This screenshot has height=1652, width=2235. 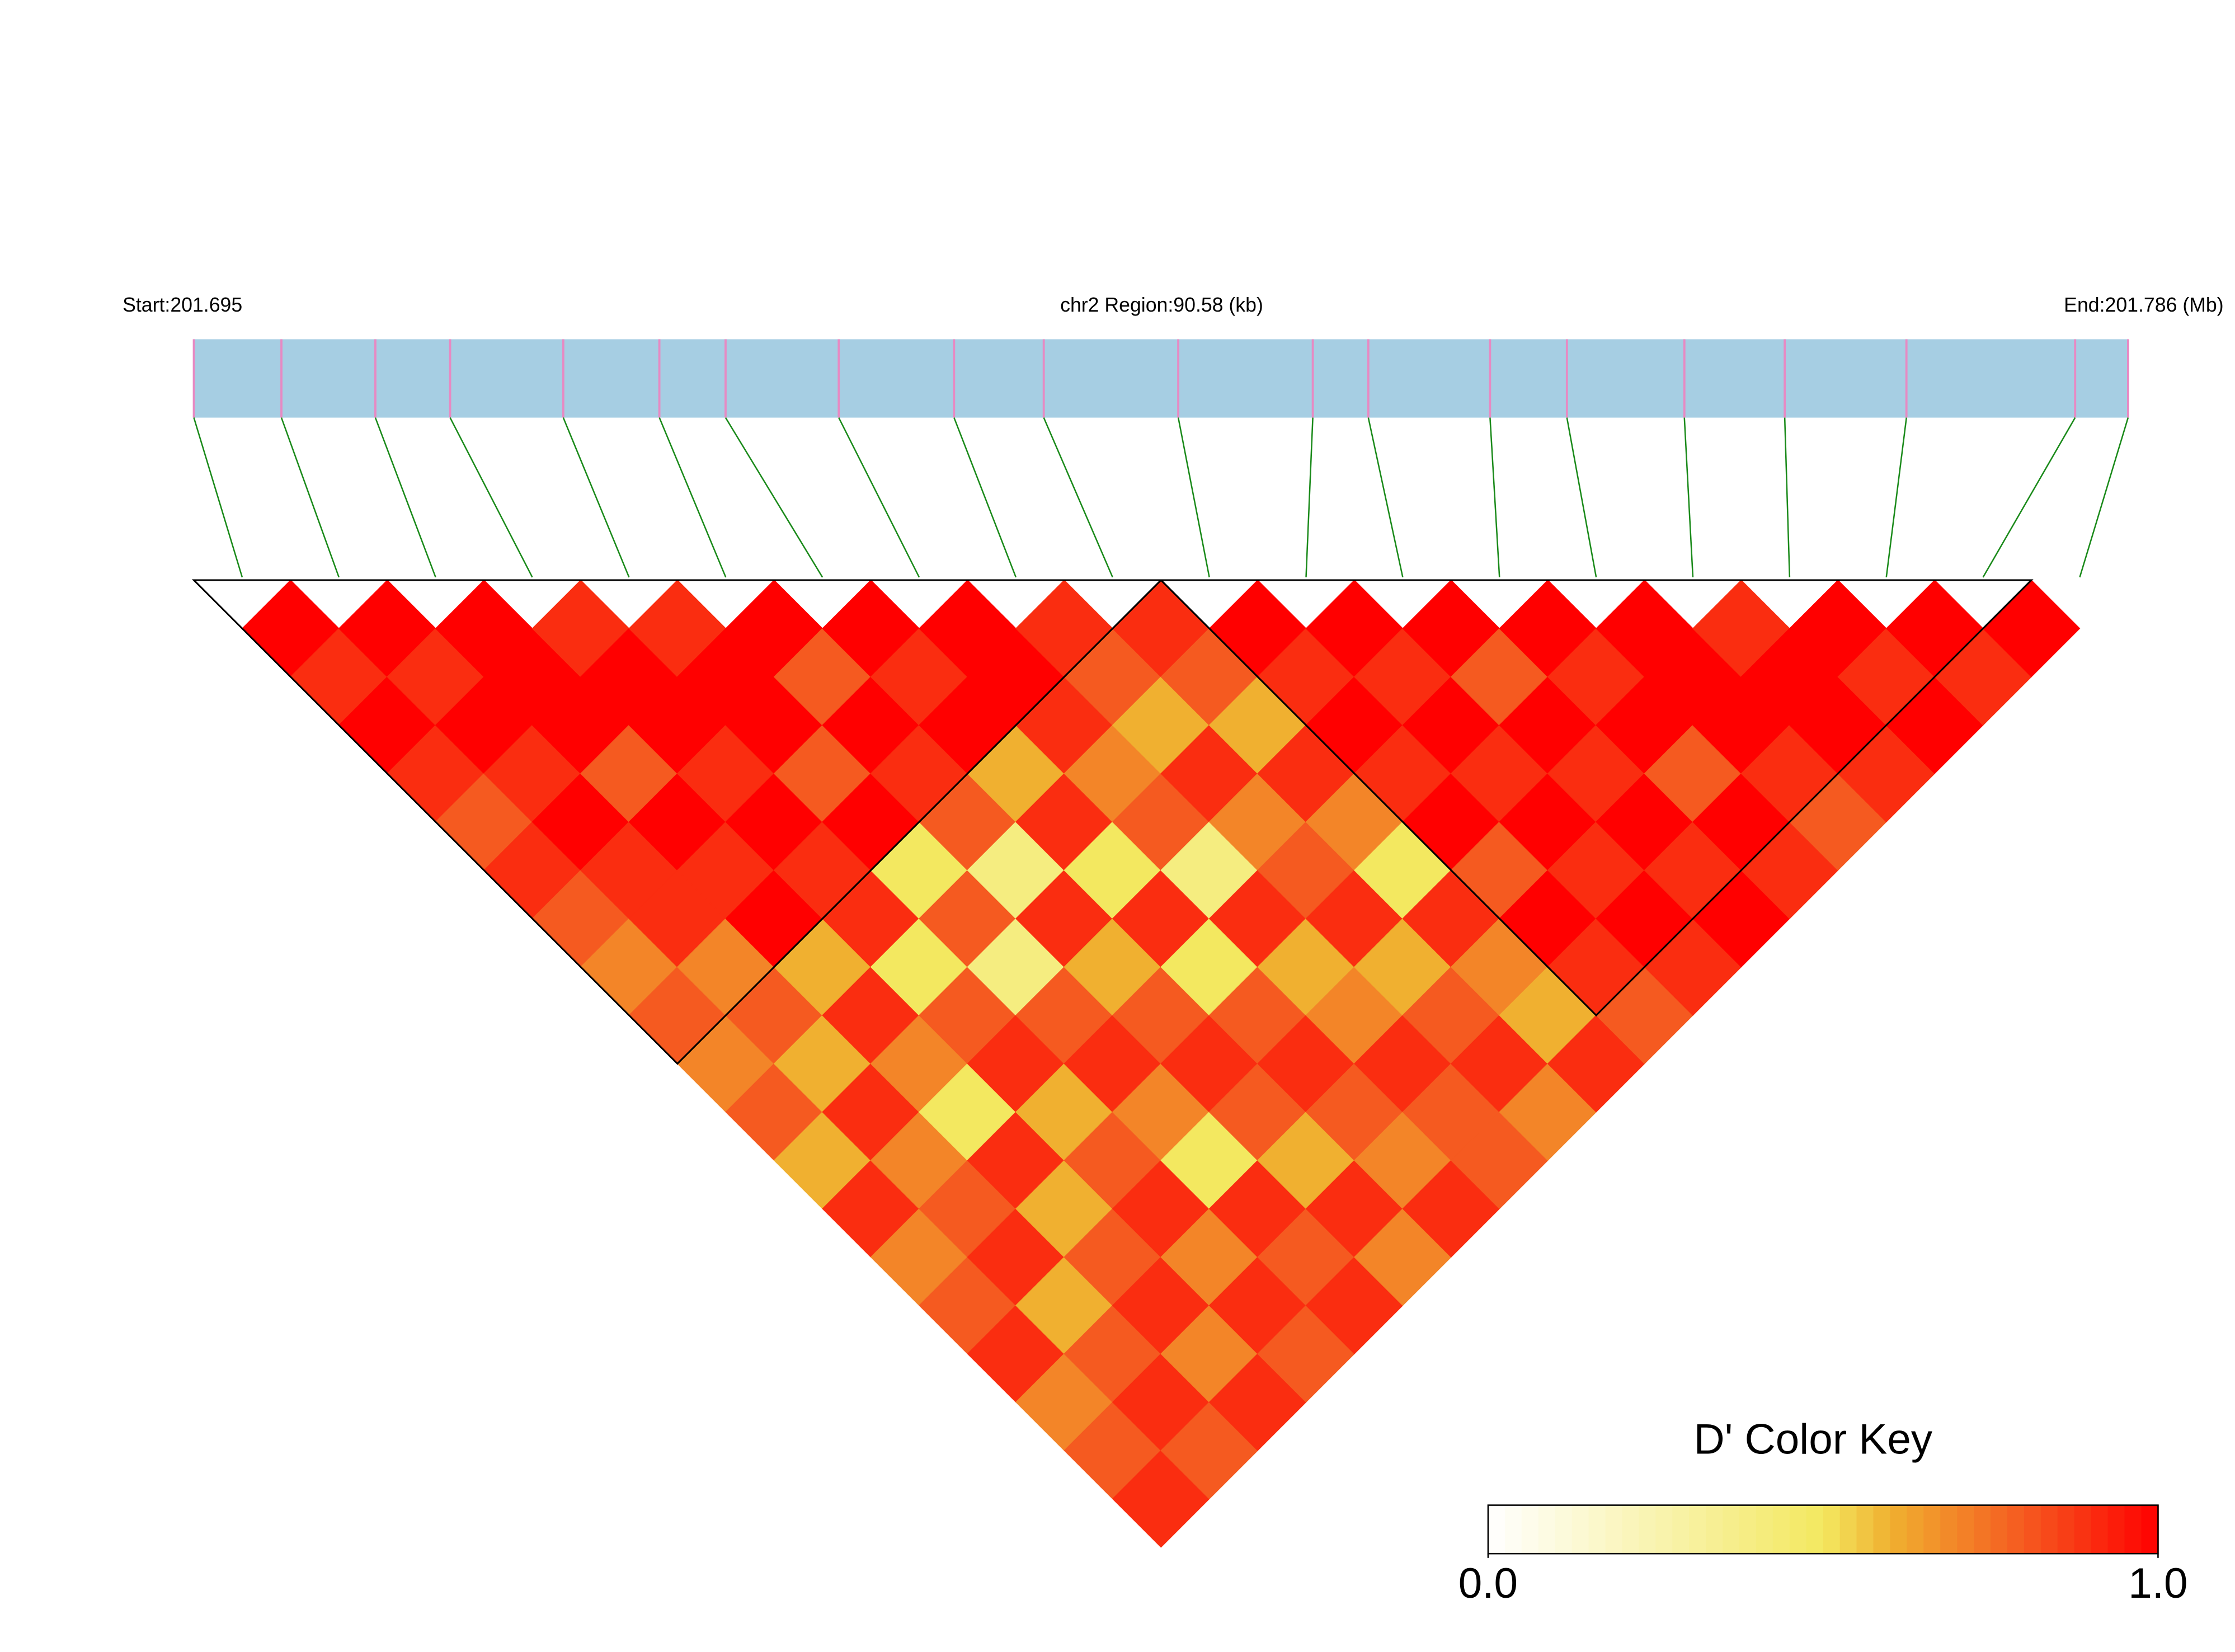 I want to click on colorbar-frame, so click(x=1823, y=1529).